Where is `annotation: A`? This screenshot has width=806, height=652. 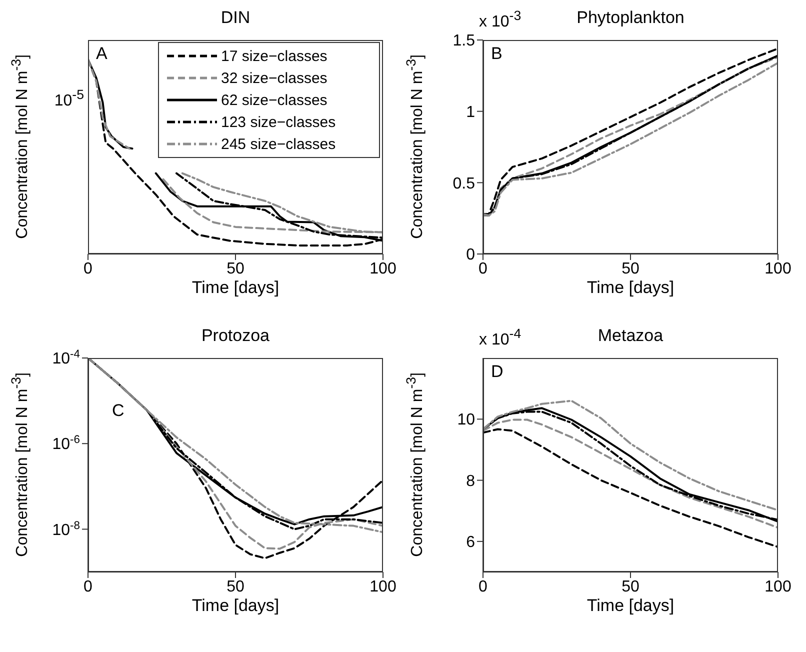 annotation: A is located at coordinates (102, 54).